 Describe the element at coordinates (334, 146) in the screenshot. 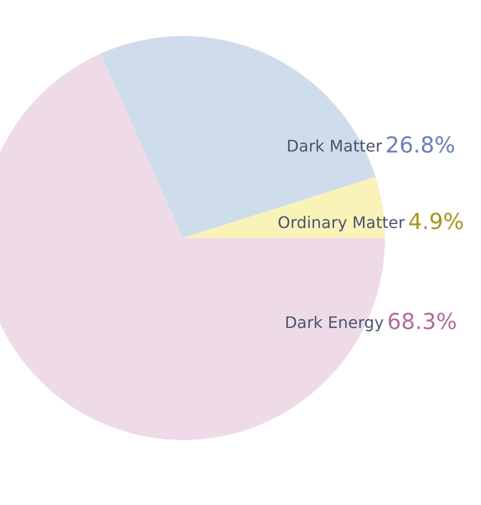

I see `slice-label: Dark Matter` at that location.